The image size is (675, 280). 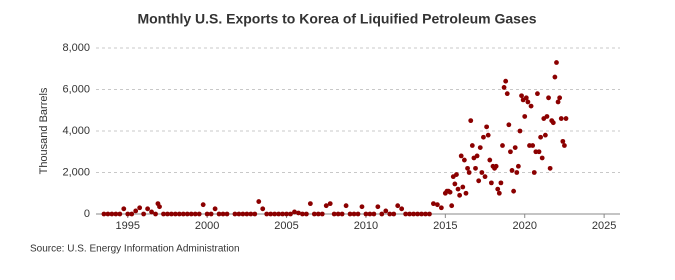 I want to click on y-tick-label: 4,000, so click(x=76, y=131).